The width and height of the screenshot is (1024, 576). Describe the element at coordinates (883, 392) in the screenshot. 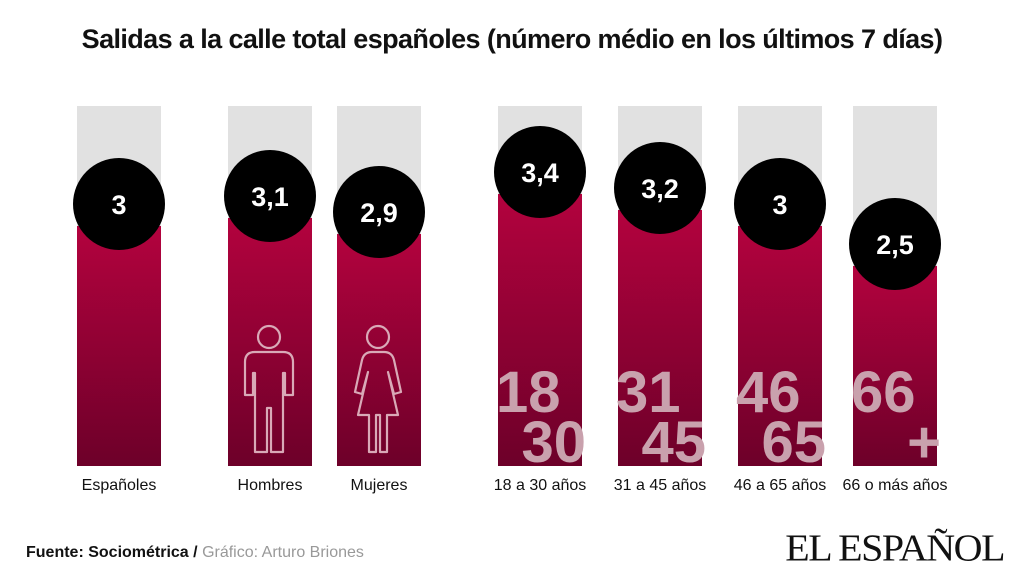

I see `overlay-label: 66` at that location.